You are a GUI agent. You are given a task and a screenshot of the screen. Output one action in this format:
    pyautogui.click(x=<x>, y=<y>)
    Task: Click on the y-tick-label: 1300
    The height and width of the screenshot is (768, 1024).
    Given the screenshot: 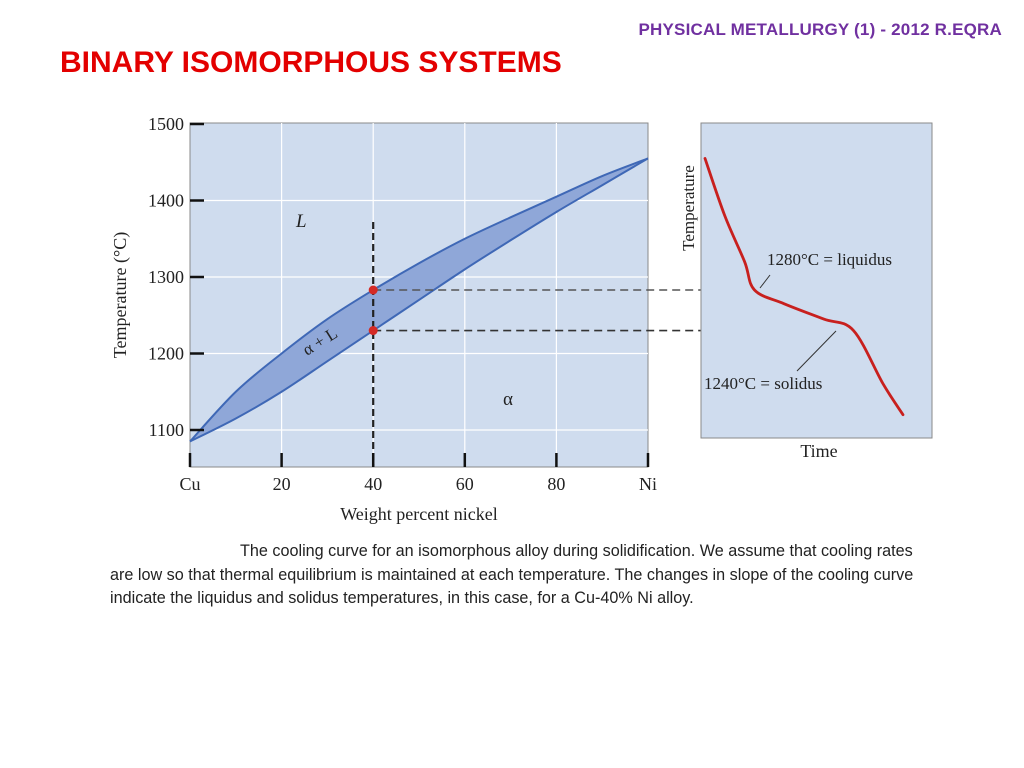 What is the action you would take?
    pyautogui.click(x=166, y=277)
    